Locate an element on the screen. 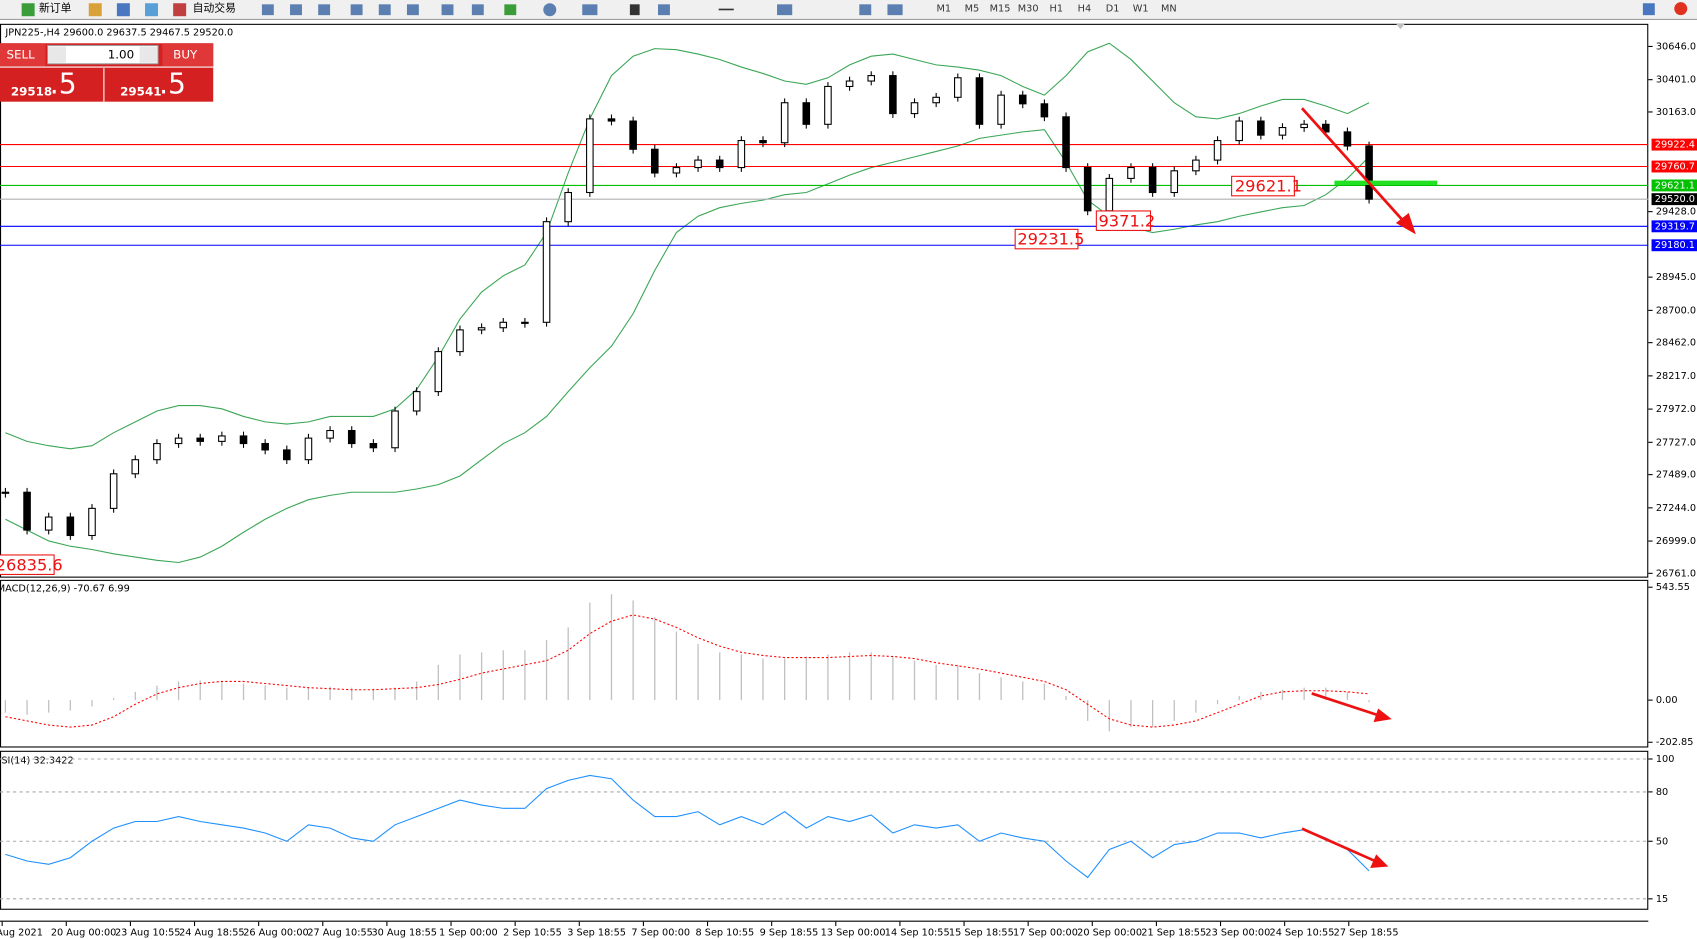 Image resolution: width=1697 pixels, height=939 pixels. level-label: 29319.7 is located at coordinates (1675, 226).